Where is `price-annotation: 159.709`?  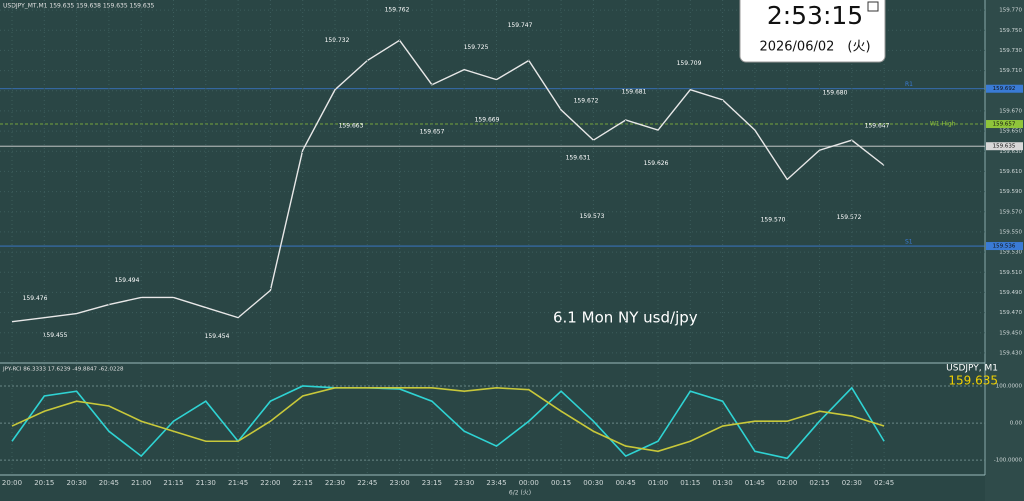
price-annotation: 159.709 is located at coordinates (689, 63).